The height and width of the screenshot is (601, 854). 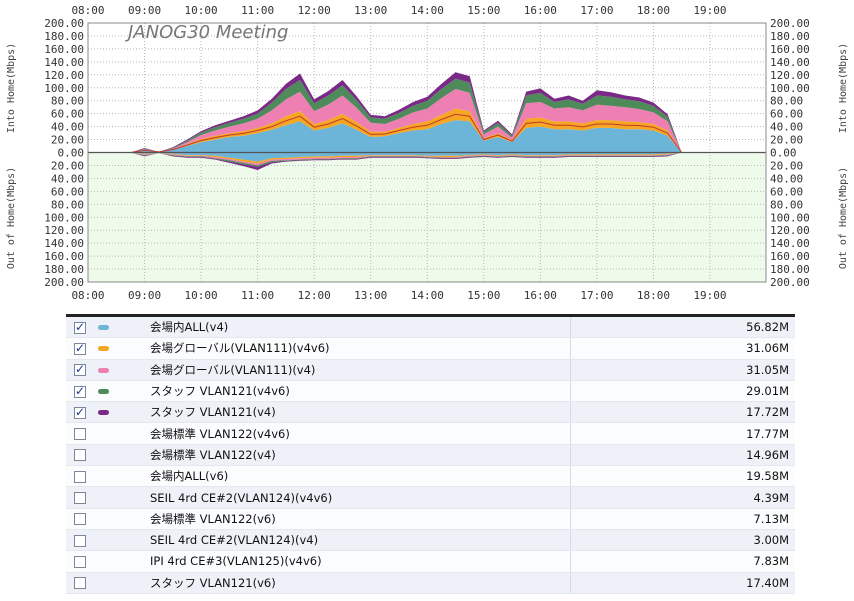 What do you see at coordinates (427, 10) in the screenshot?
I see `time-tick-label-top: 14:00` at bounding box center [427, 10].